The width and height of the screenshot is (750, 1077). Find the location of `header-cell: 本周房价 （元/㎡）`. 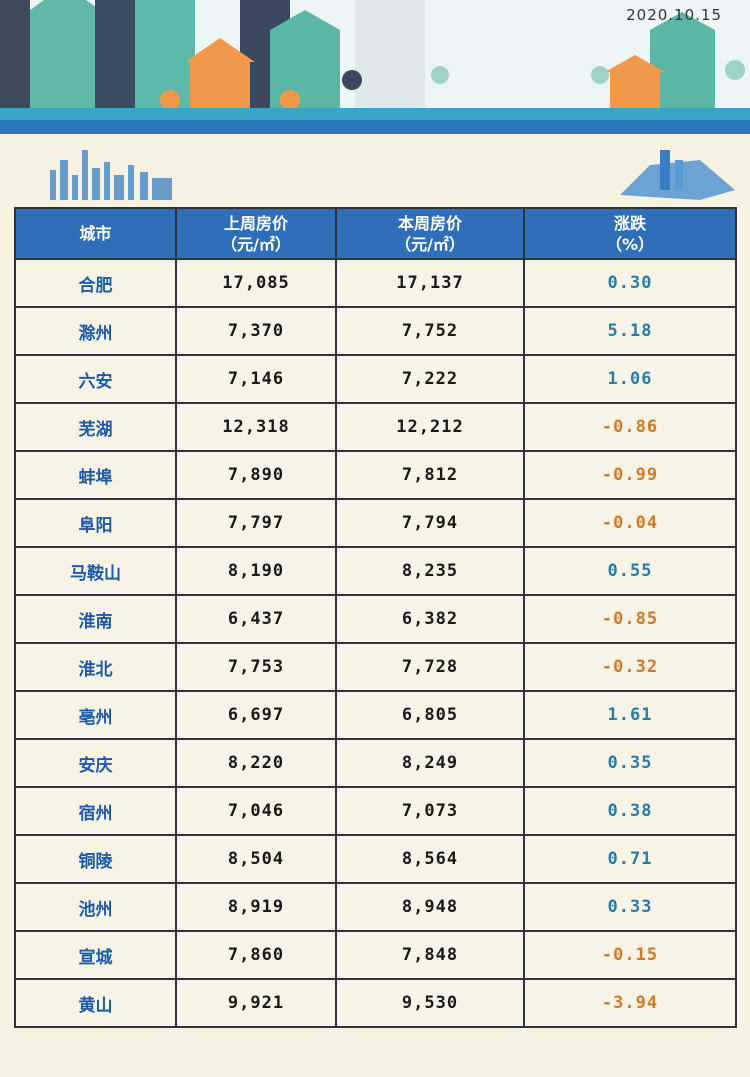

header-cell: 本周房价 （元/㎡） is located at coordinates (430, 233).